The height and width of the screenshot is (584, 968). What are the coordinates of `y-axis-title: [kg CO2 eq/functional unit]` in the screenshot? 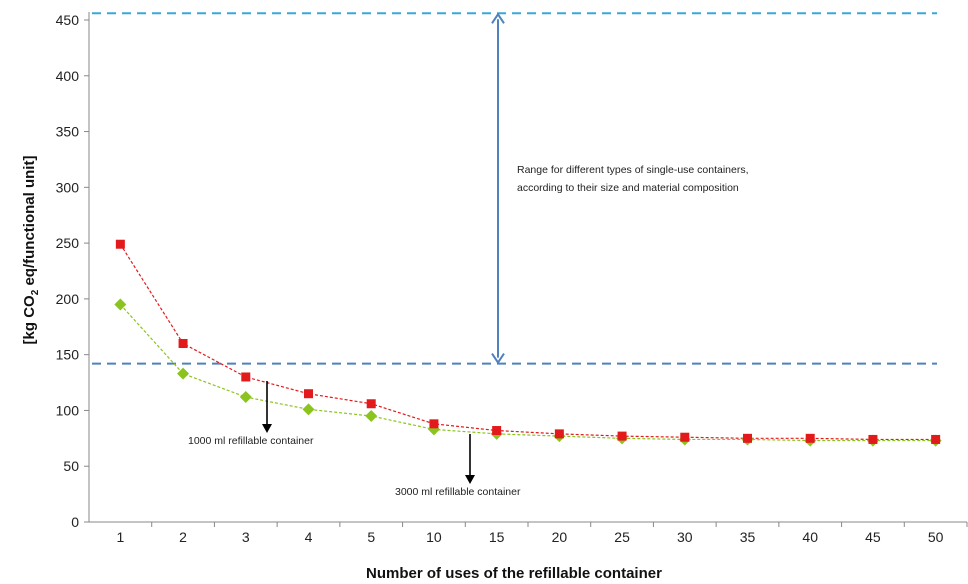 It's located at (31, 250).